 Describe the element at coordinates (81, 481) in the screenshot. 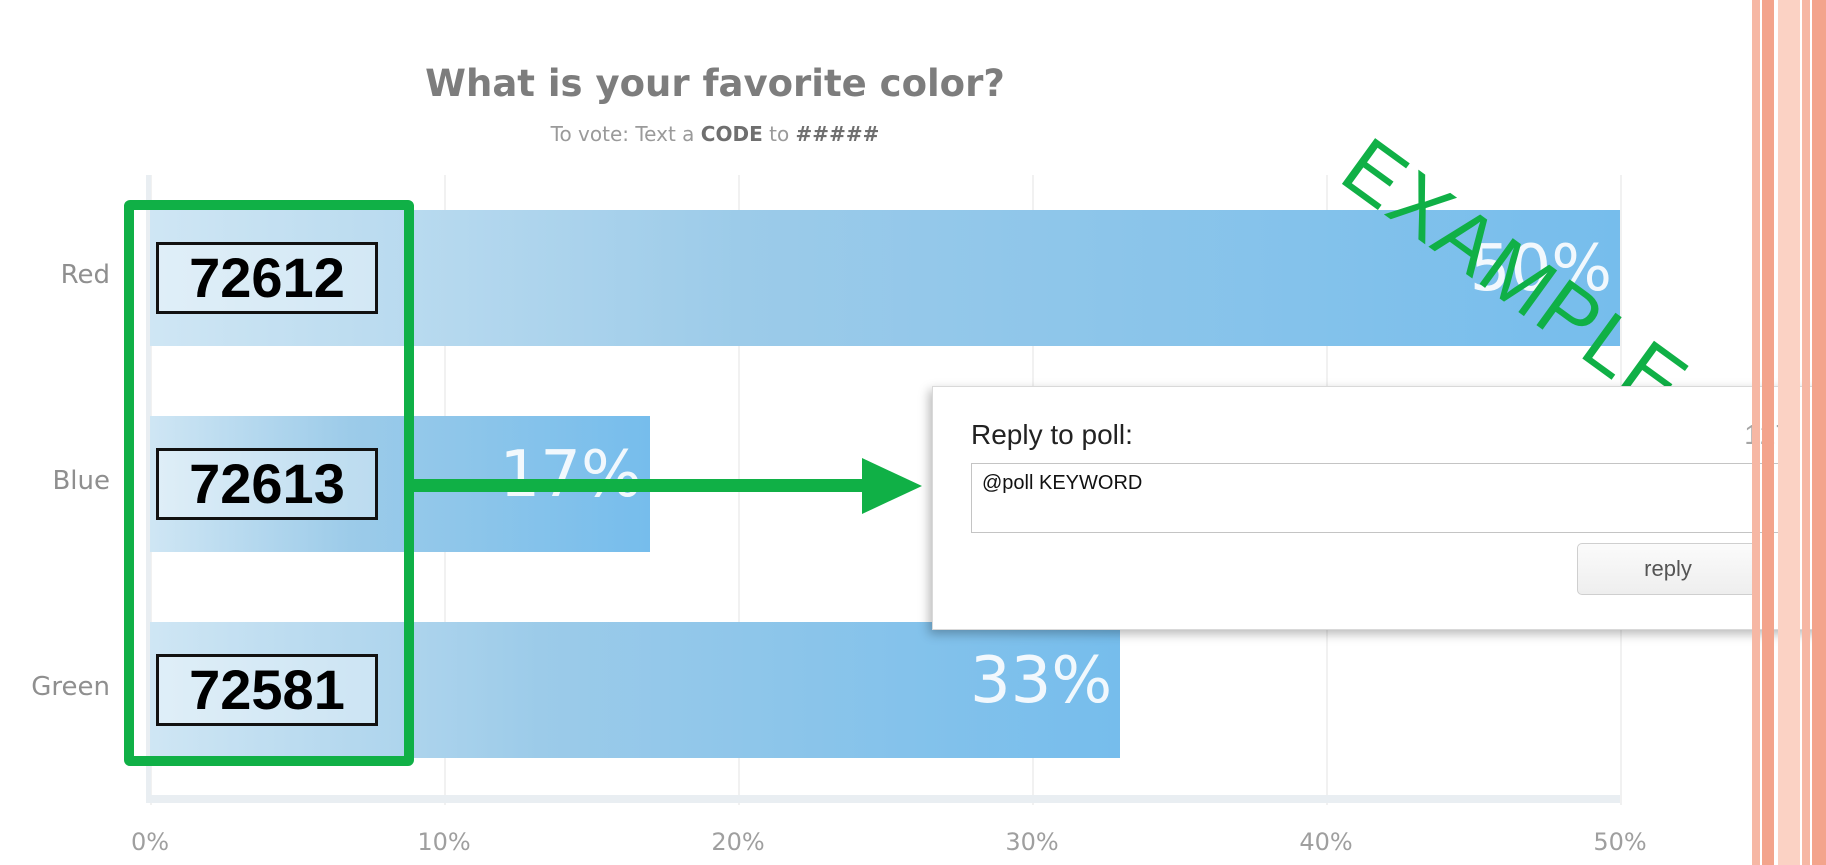

I see `category-label: Blue` at that location.